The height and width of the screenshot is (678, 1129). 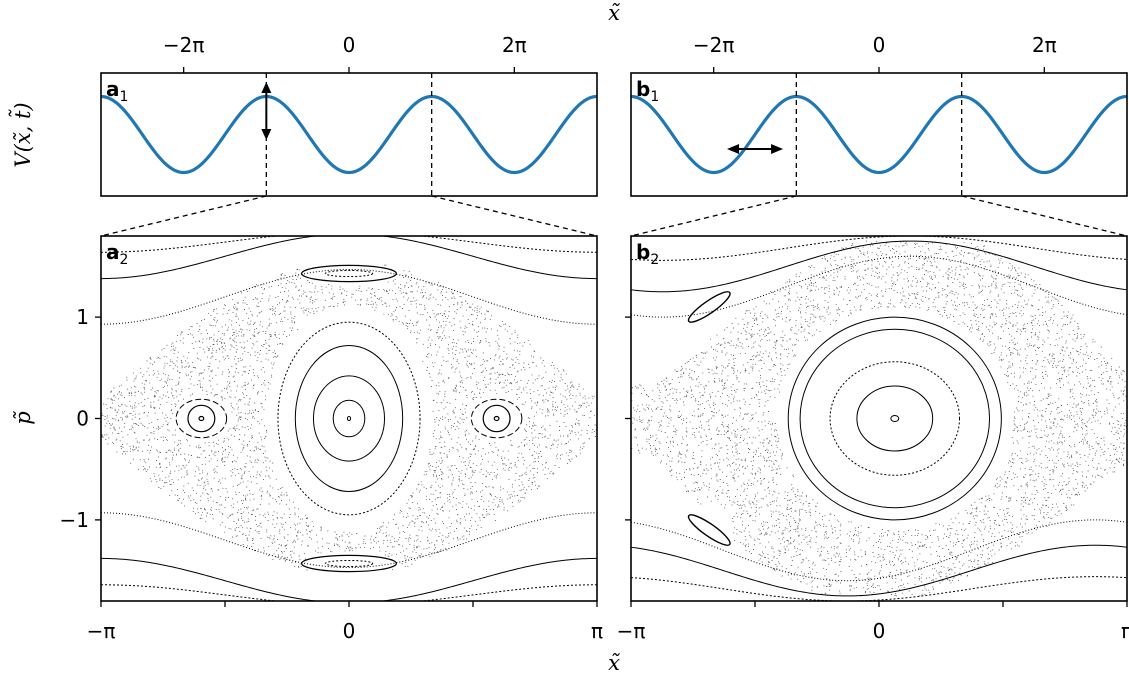 What do you see at coordinates (643, 89) in the screenshot?
I see `b1-panel-letter: b` at bounding box center [643, 89].